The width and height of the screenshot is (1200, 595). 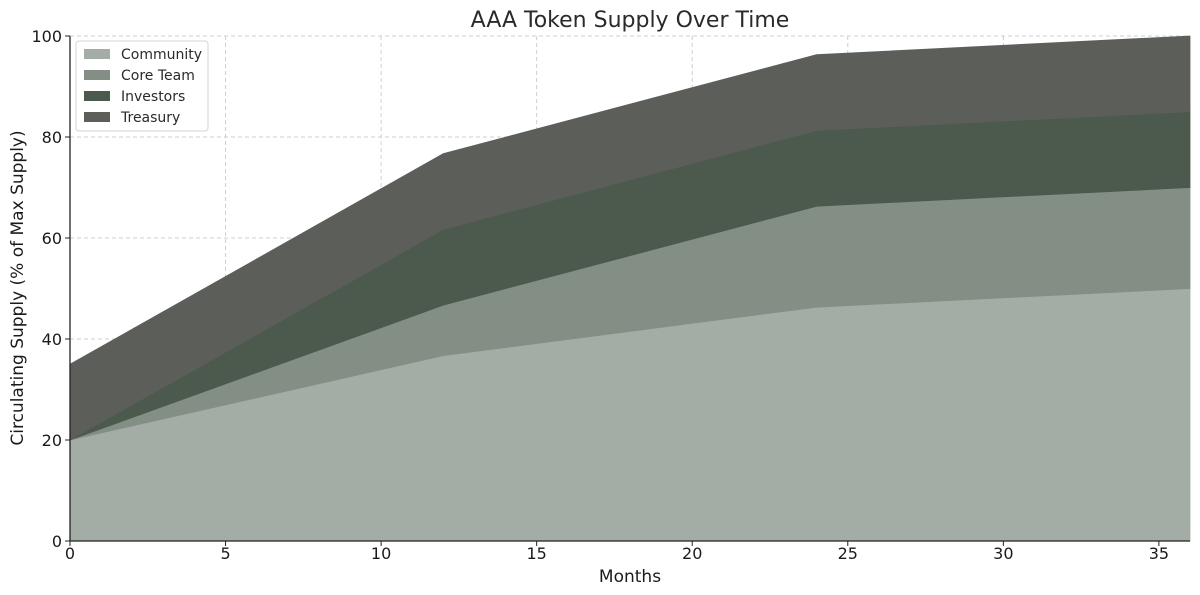 What do you see at coordinates (97, 54) in the screenshot?
I see `legend-swatch-community` at bounding box center [97, 54].